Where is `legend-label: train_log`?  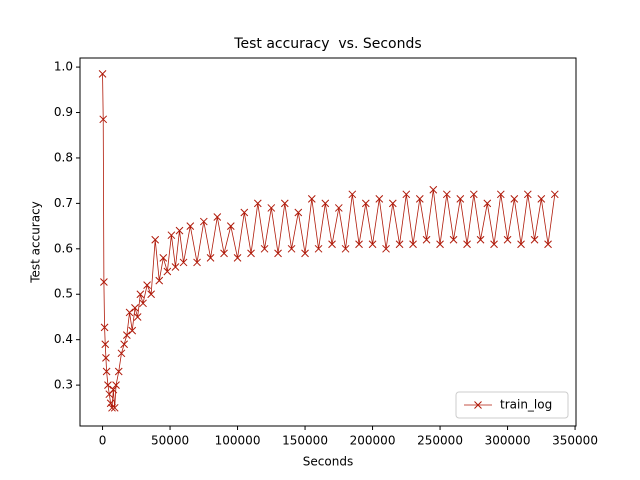
legend-label: train_log is located at coordinates (526, 405).